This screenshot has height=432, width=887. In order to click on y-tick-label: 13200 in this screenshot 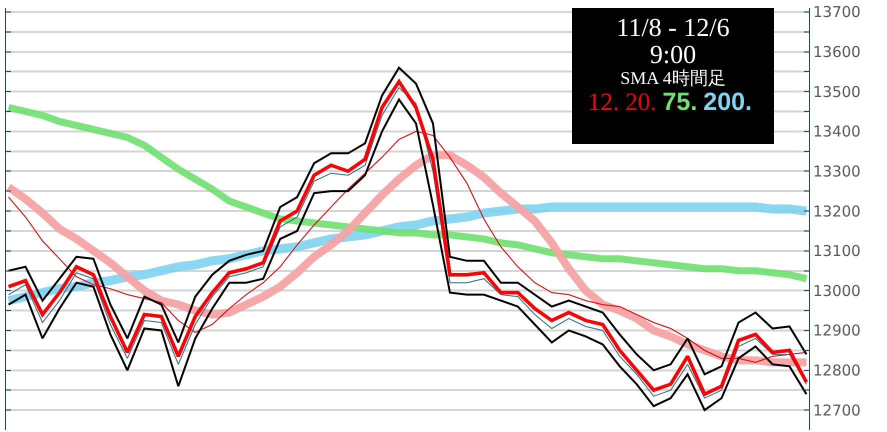, I will do `click(837, 211)`.